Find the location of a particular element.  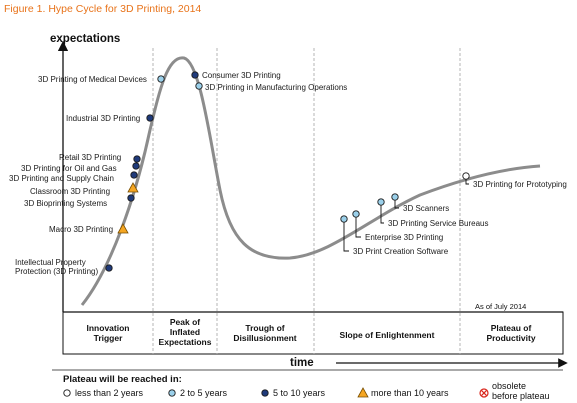

marker-classroom is located at coordinates (133, 187).